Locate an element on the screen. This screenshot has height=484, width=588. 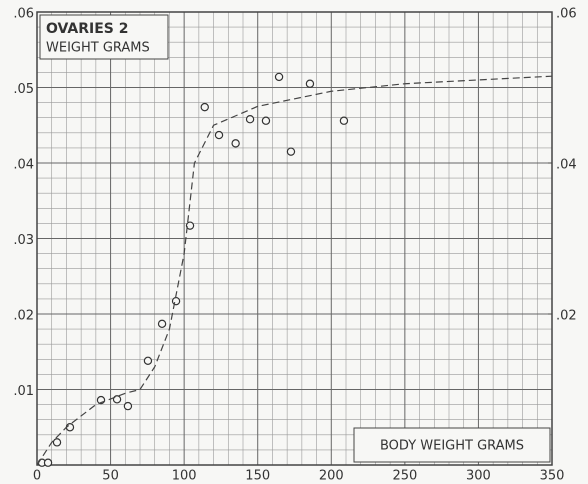
chart-title: OVARIES 2 is located at coordinates (87, 29).